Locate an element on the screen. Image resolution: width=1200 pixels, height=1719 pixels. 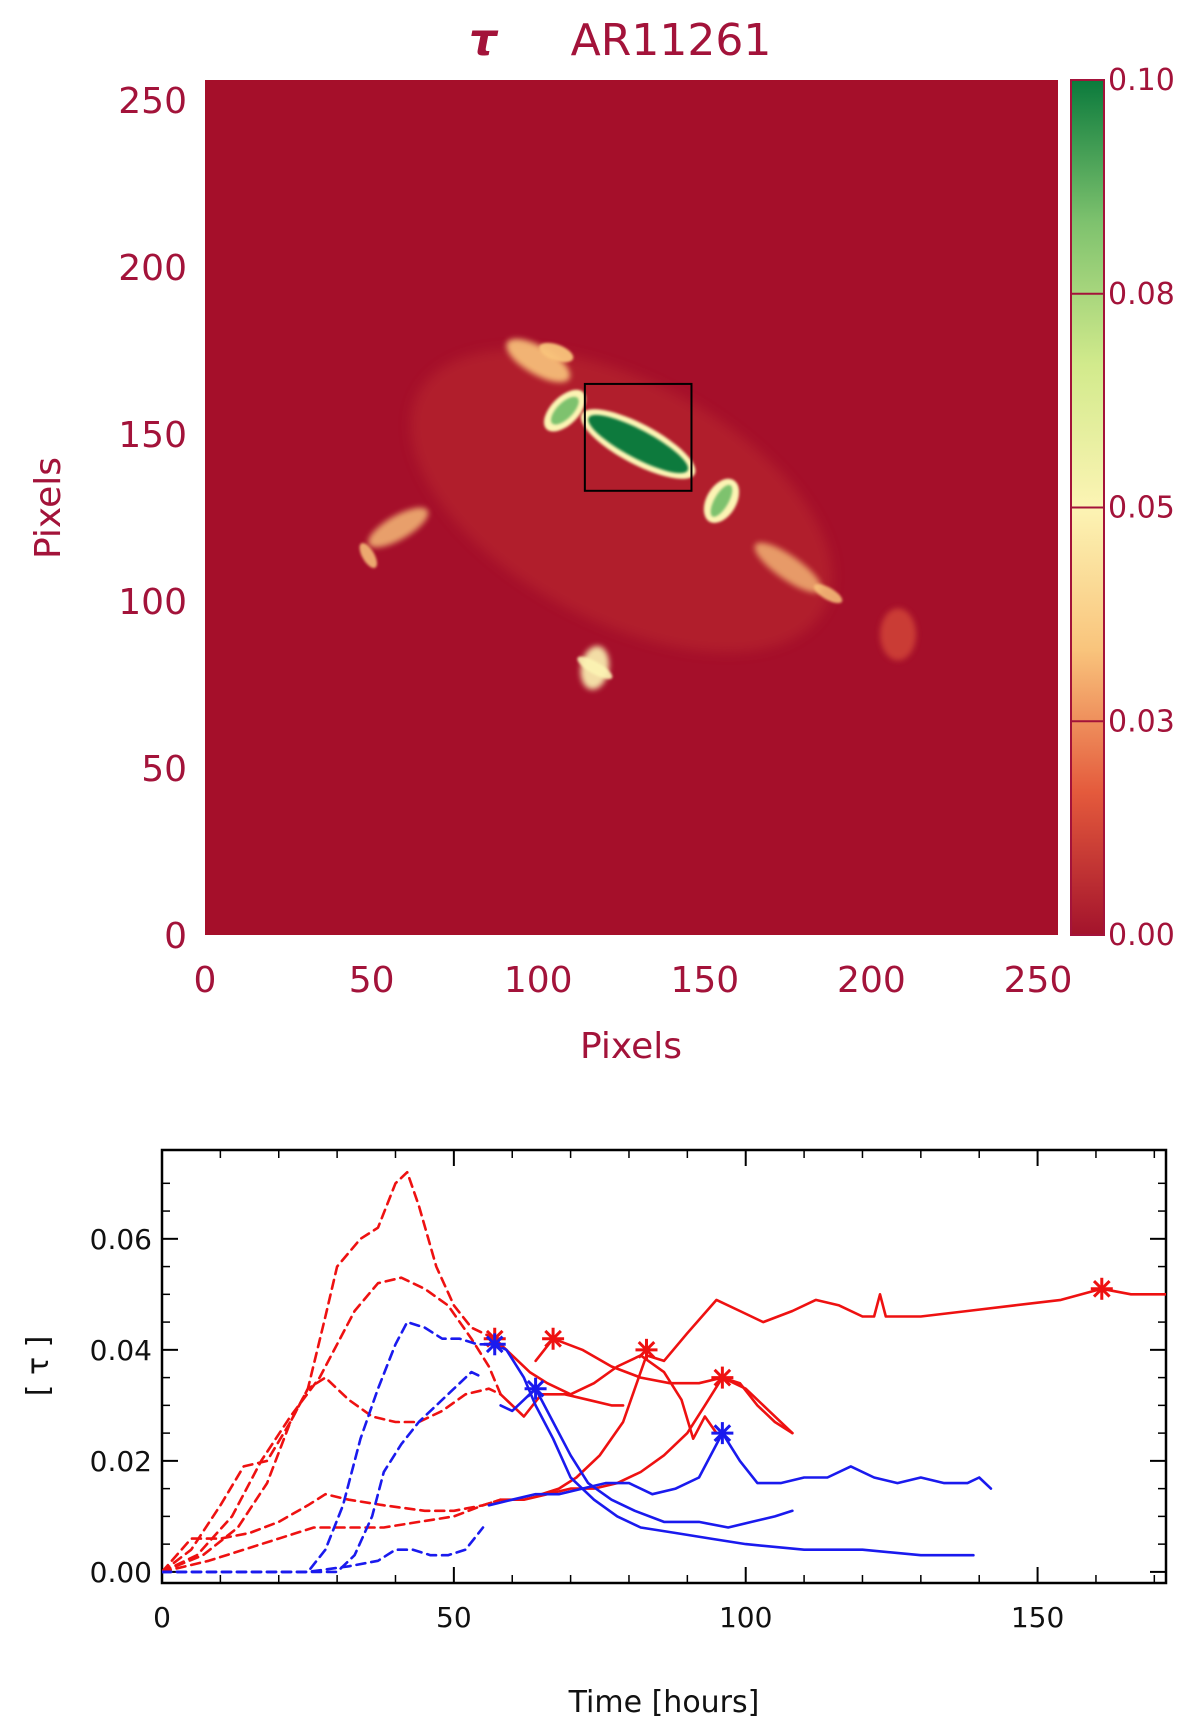
x-tick-label: 150 is located at coordinates (1037, 1617).